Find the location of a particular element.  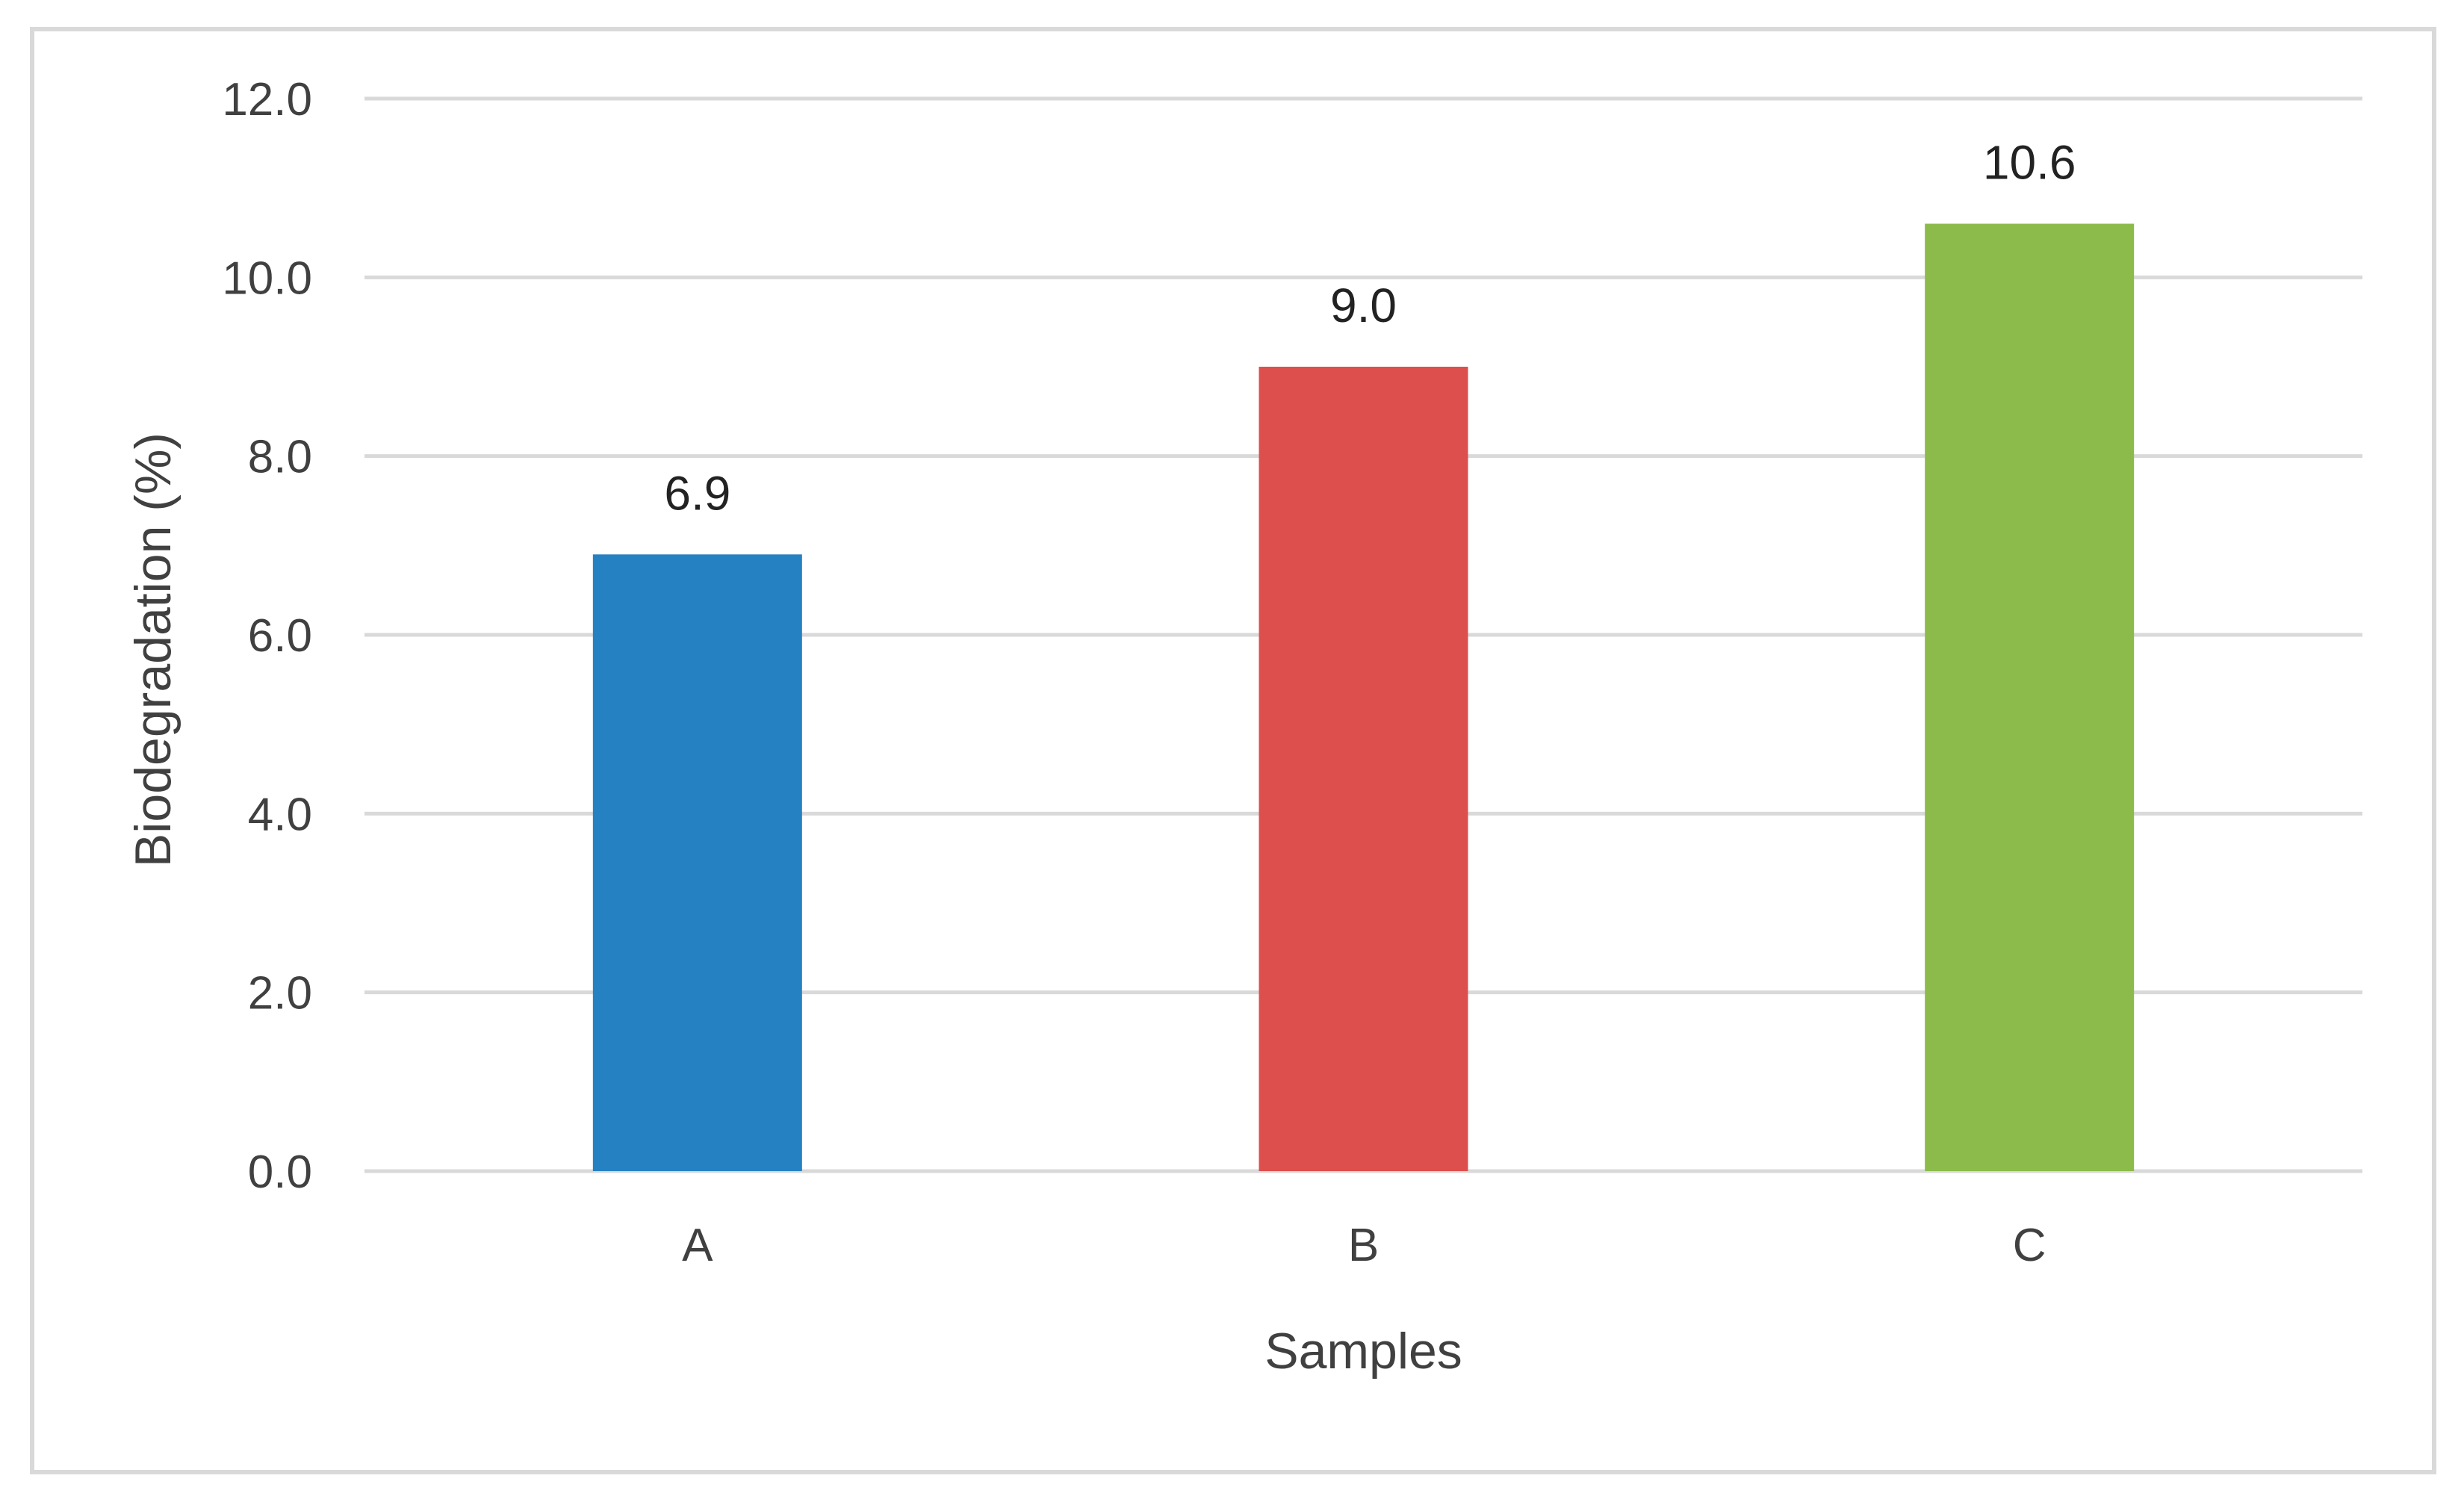

x-tick-label: C is located at coordinates (2029, 1245).